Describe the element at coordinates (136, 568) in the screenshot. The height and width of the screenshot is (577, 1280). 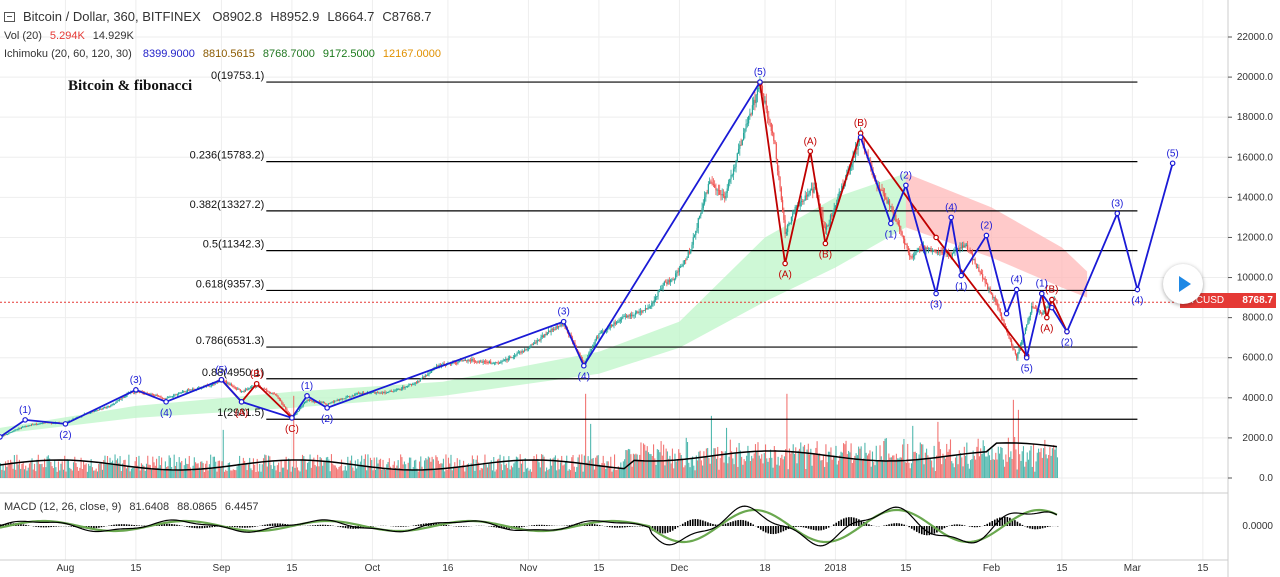
I see `x-tick-label: 15` at that location.